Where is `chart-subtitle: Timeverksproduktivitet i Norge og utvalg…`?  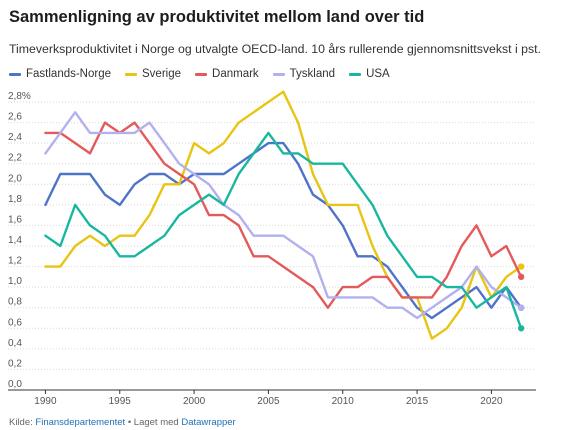 chart-subtitle: Timeverksproduktivitet i Norge og utvalg… is located at coordinates (275, 49).